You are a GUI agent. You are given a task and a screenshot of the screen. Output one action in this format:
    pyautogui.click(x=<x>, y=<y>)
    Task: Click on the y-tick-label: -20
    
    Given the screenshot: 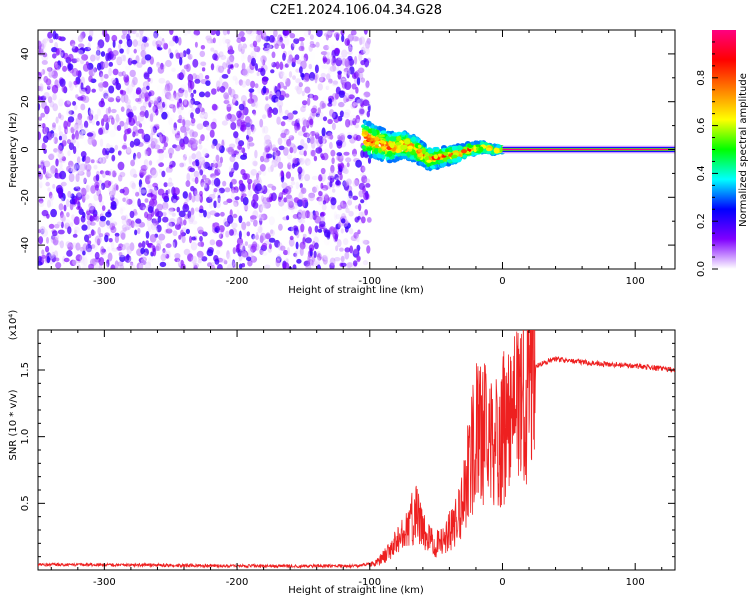 What is the action you would take?
    pyautogui.click(x=25, y=197)
    